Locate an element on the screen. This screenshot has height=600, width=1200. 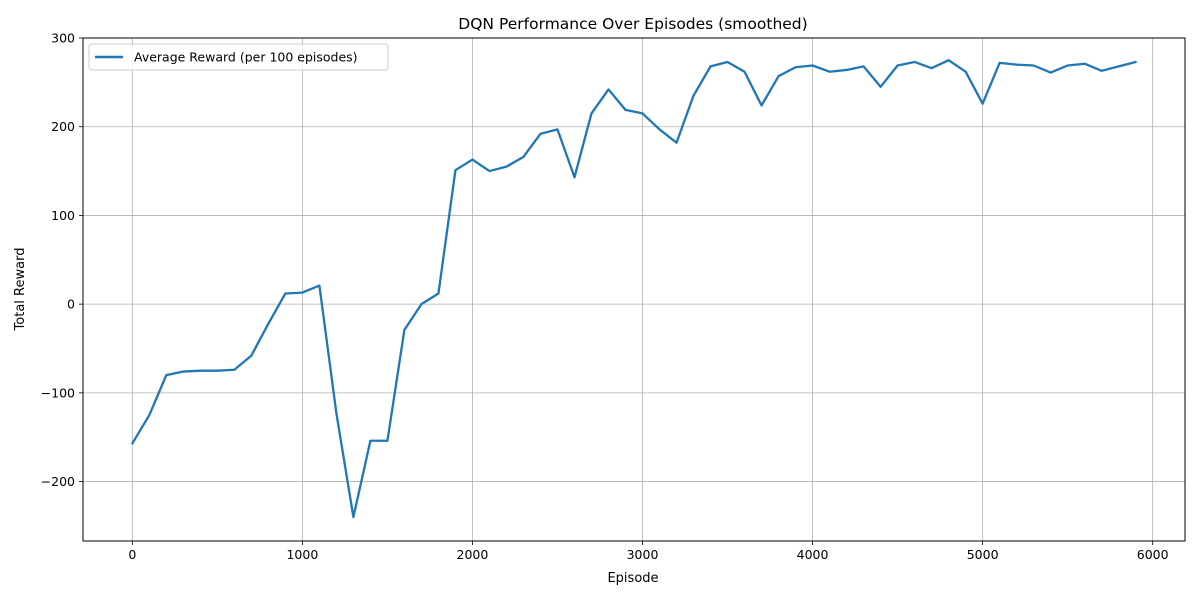
y-axis-ticks: −200 −100 0 100 200 300 is located at coordinates (62, 260).